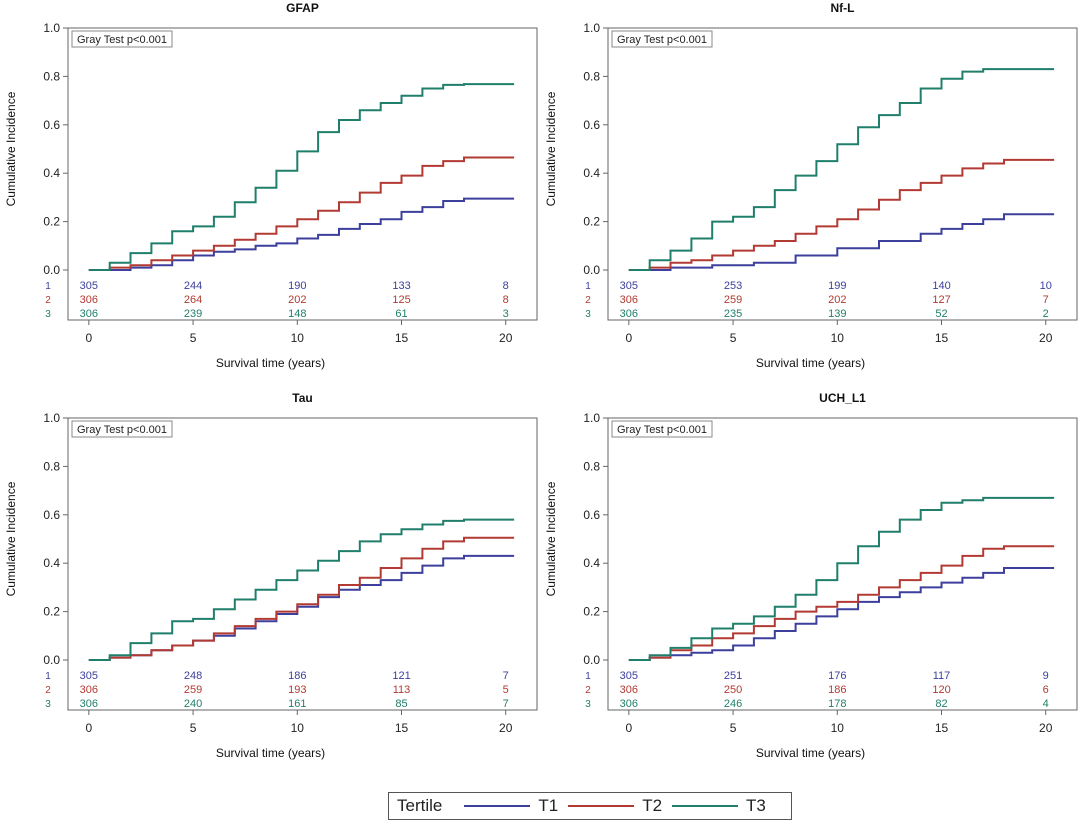 The width and height of the screenshot is (1080, 823). Describe the element at coordinates (302, 8) in the screenshot. I see `chart-title: GFAP` at that location.